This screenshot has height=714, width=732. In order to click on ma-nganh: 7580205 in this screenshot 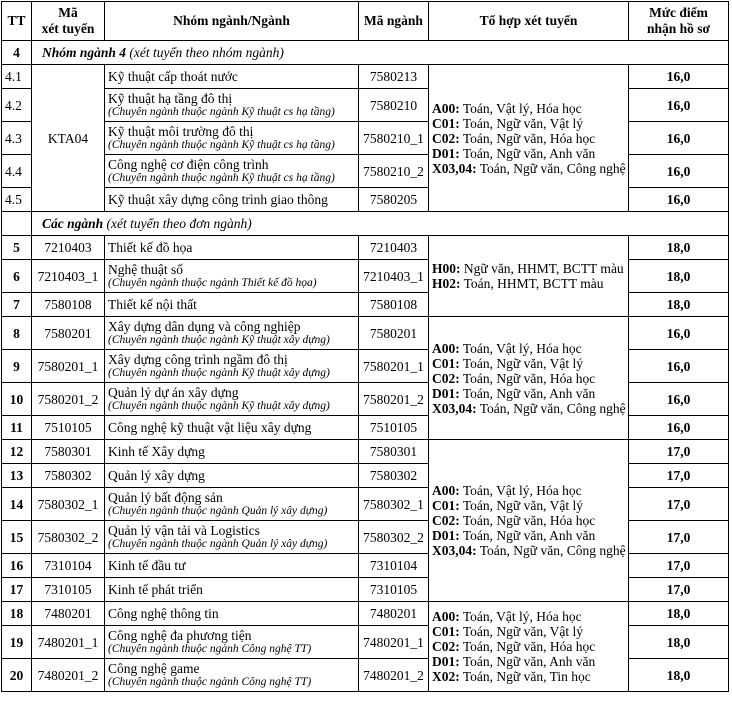, I will do `click(393, 199)`.